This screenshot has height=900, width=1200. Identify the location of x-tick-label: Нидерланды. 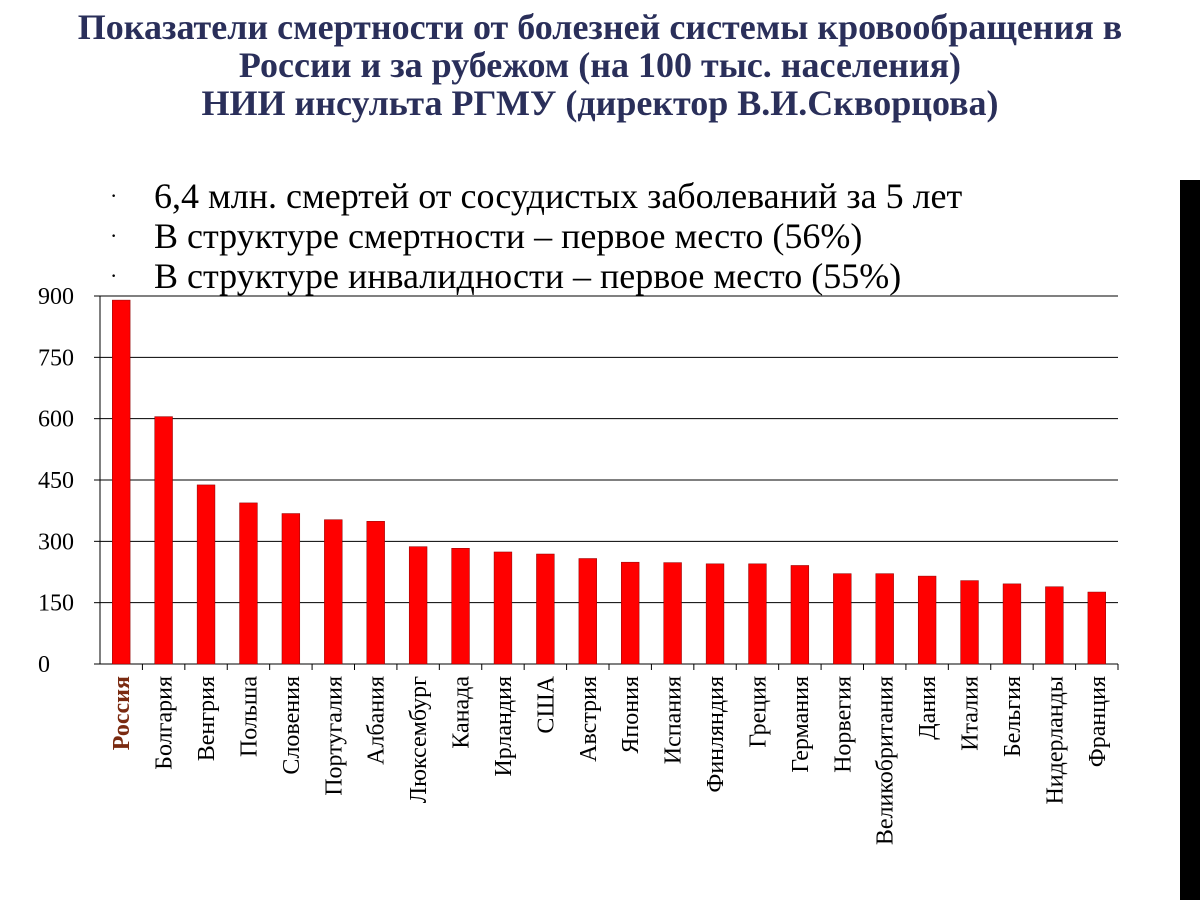
(1055, 740).